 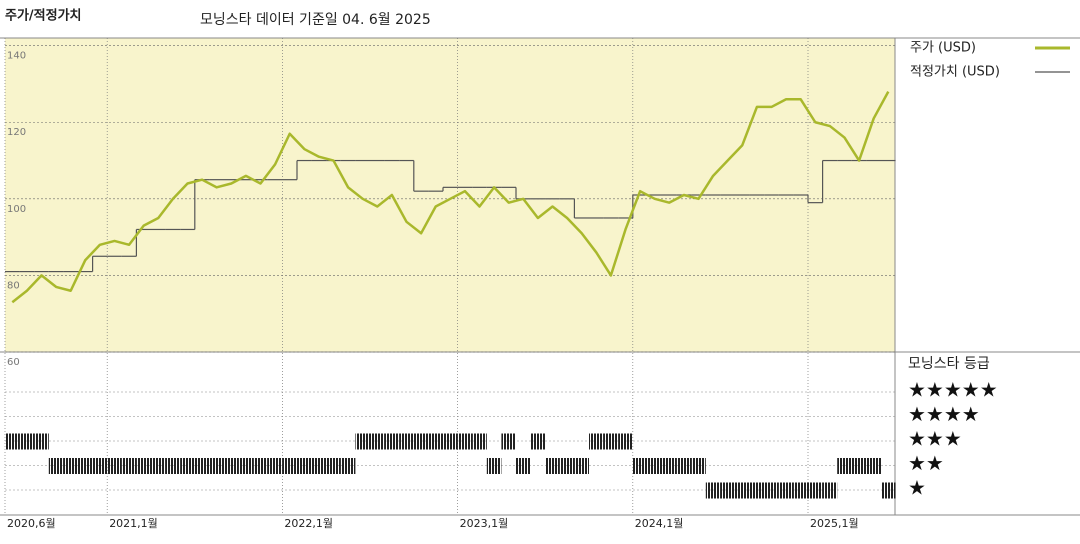 I want to click on chart-title: 주가/적정가치, so click(x=43, y=16).